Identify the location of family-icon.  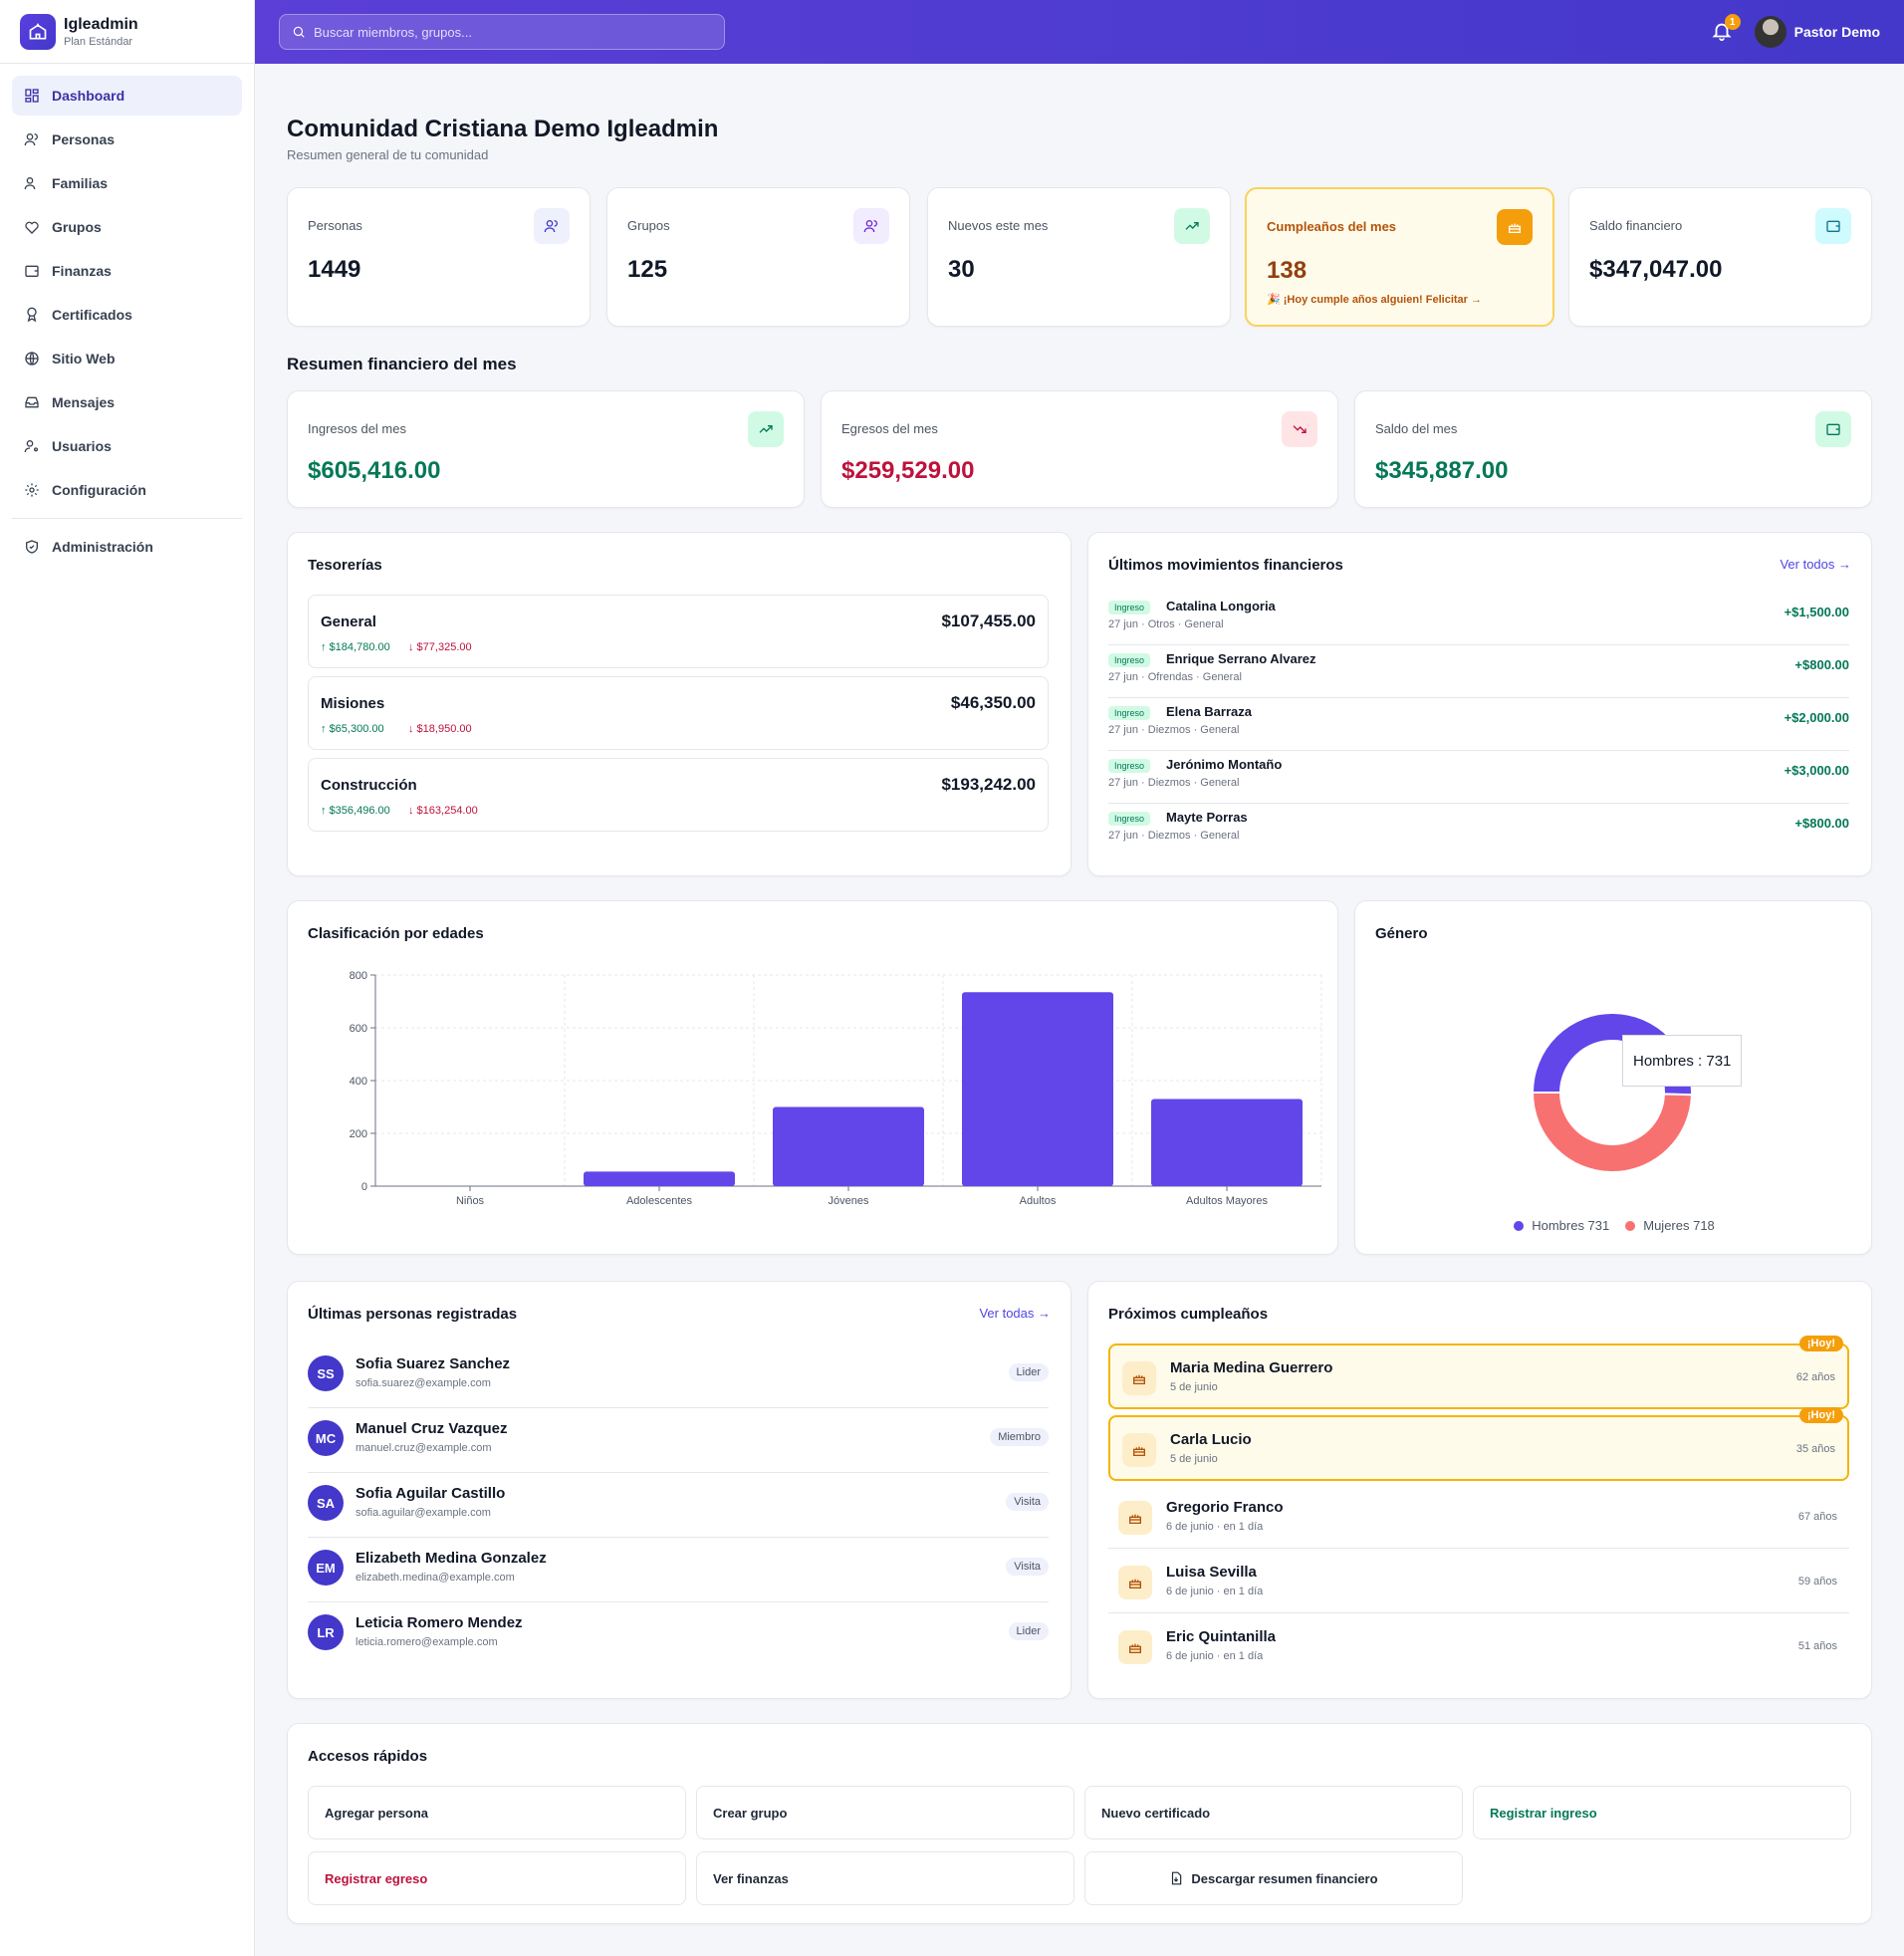
(30, 183).